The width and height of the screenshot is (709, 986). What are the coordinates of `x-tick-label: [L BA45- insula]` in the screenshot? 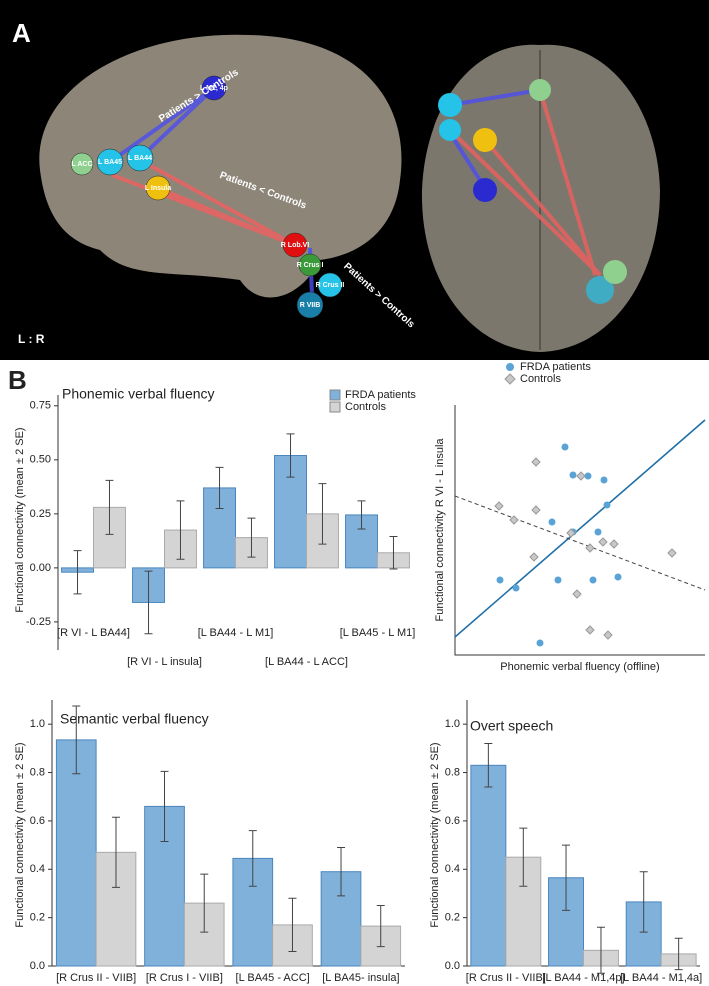 It's located at (360, 978).